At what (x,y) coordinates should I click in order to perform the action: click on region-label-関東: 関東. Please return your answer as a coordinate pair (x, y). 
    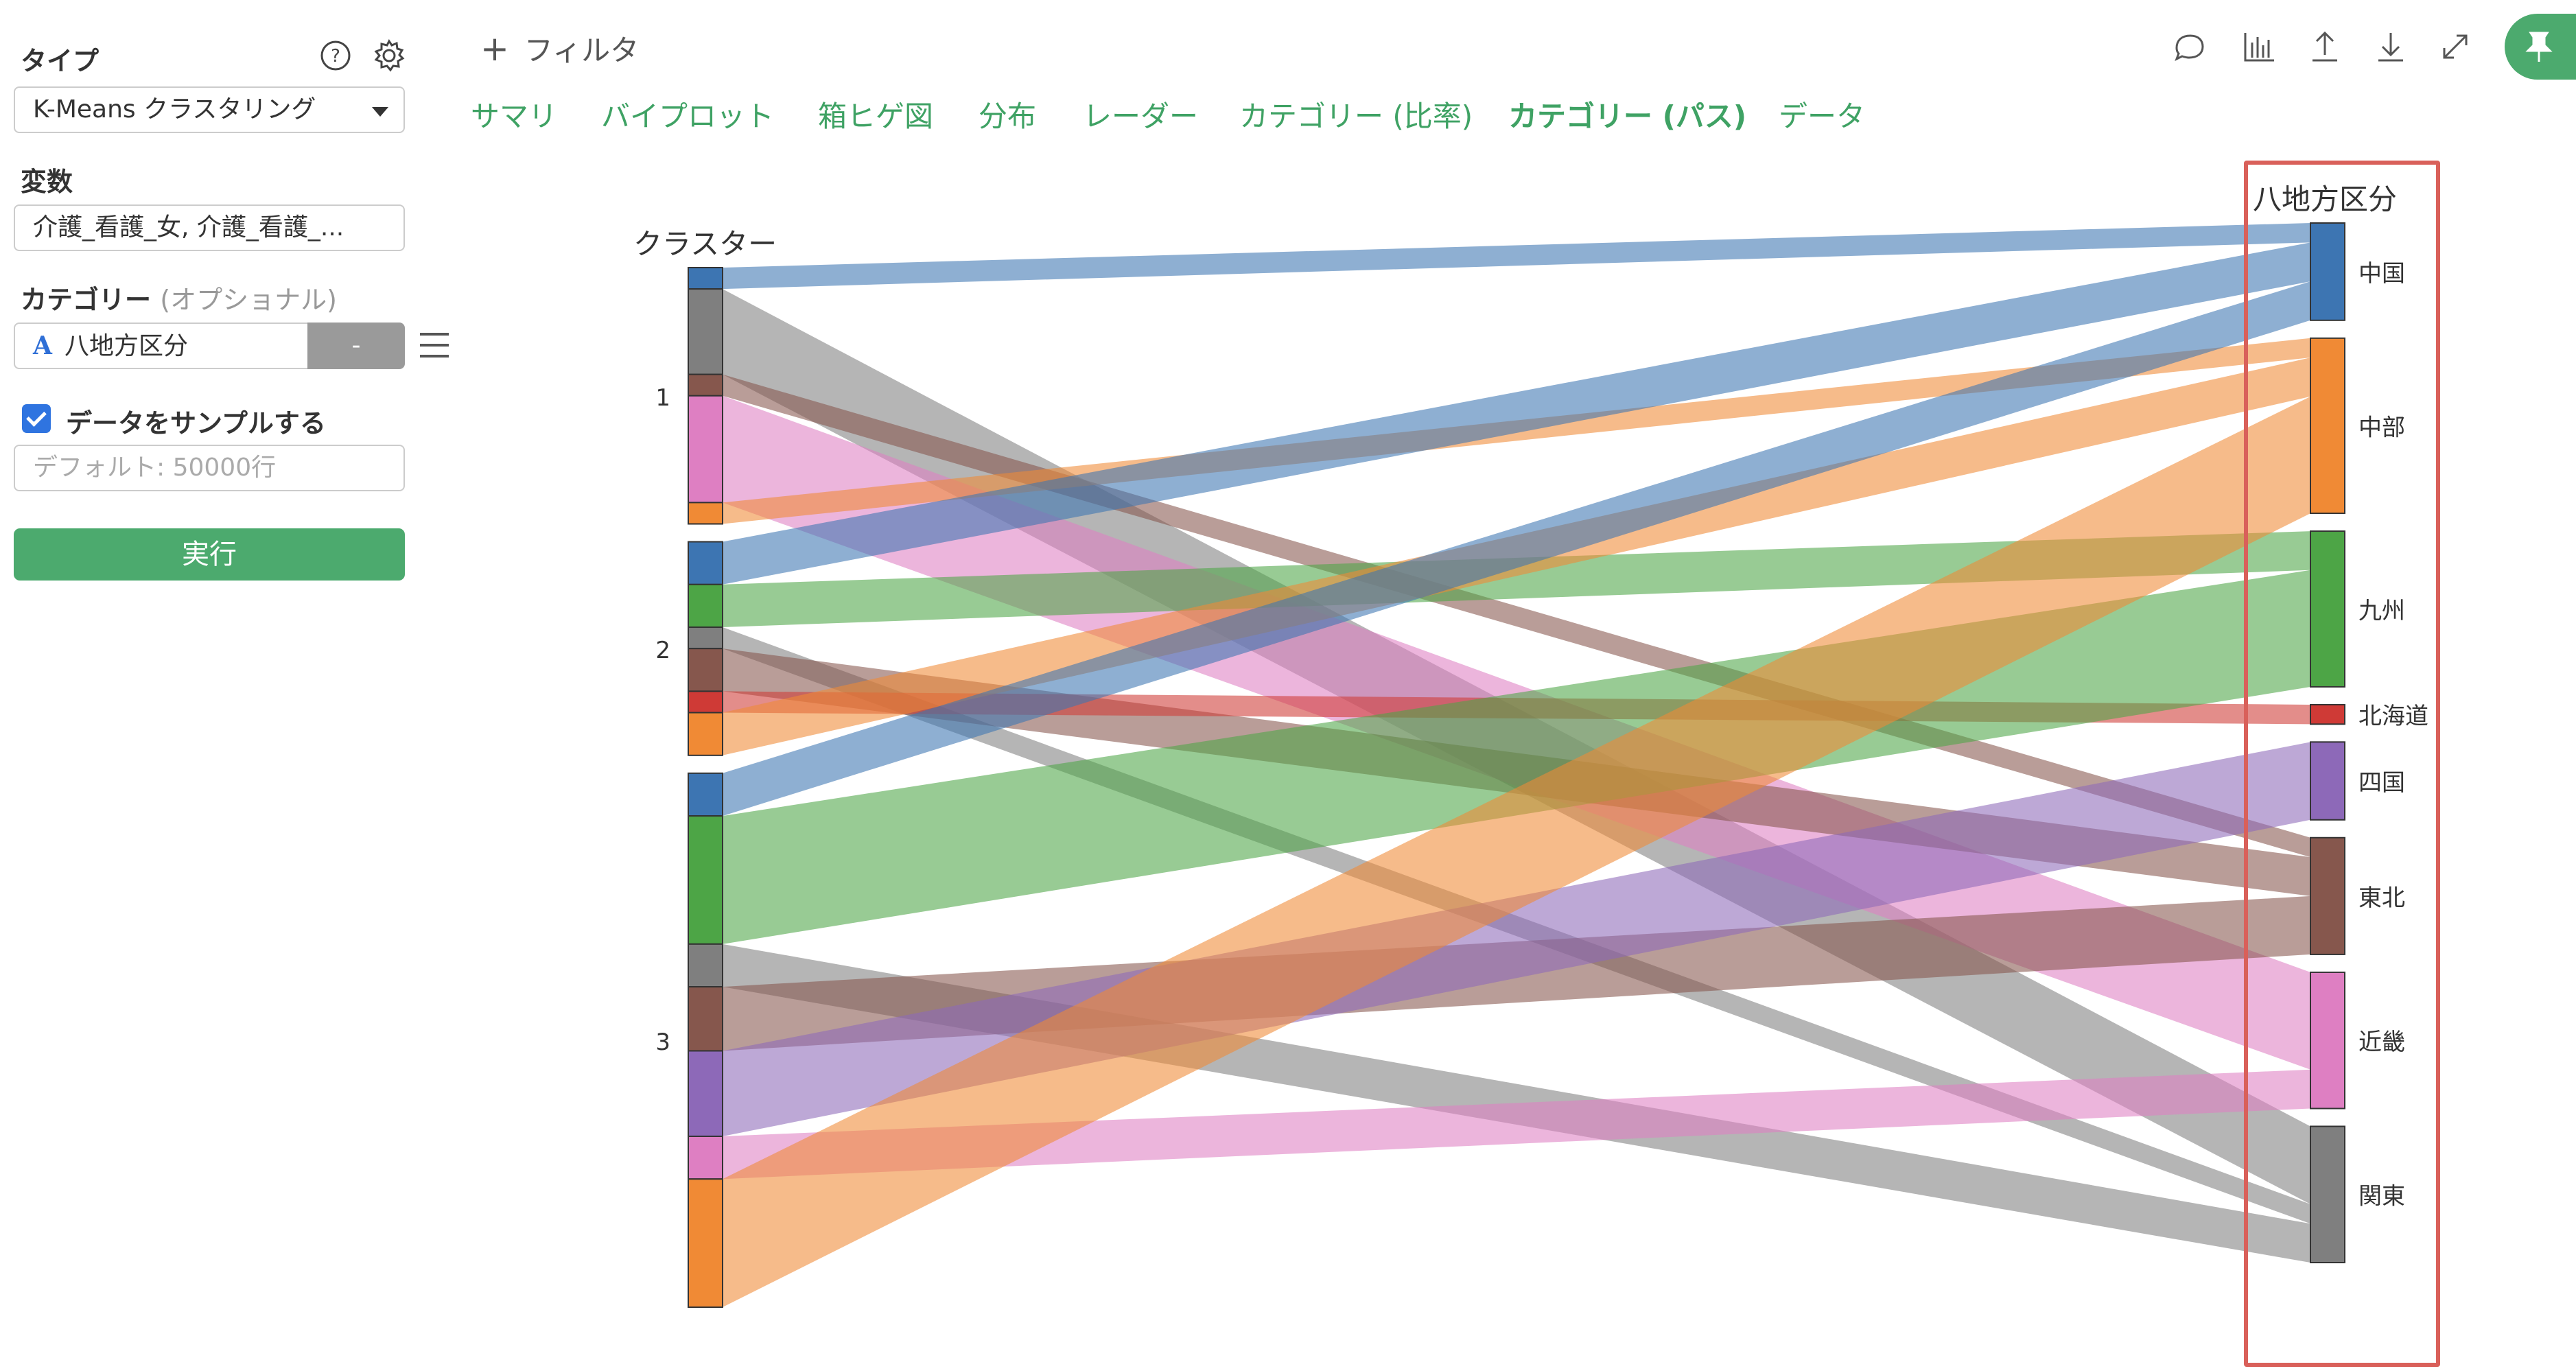
    Looking at the image, I should click on (2381, 1196).